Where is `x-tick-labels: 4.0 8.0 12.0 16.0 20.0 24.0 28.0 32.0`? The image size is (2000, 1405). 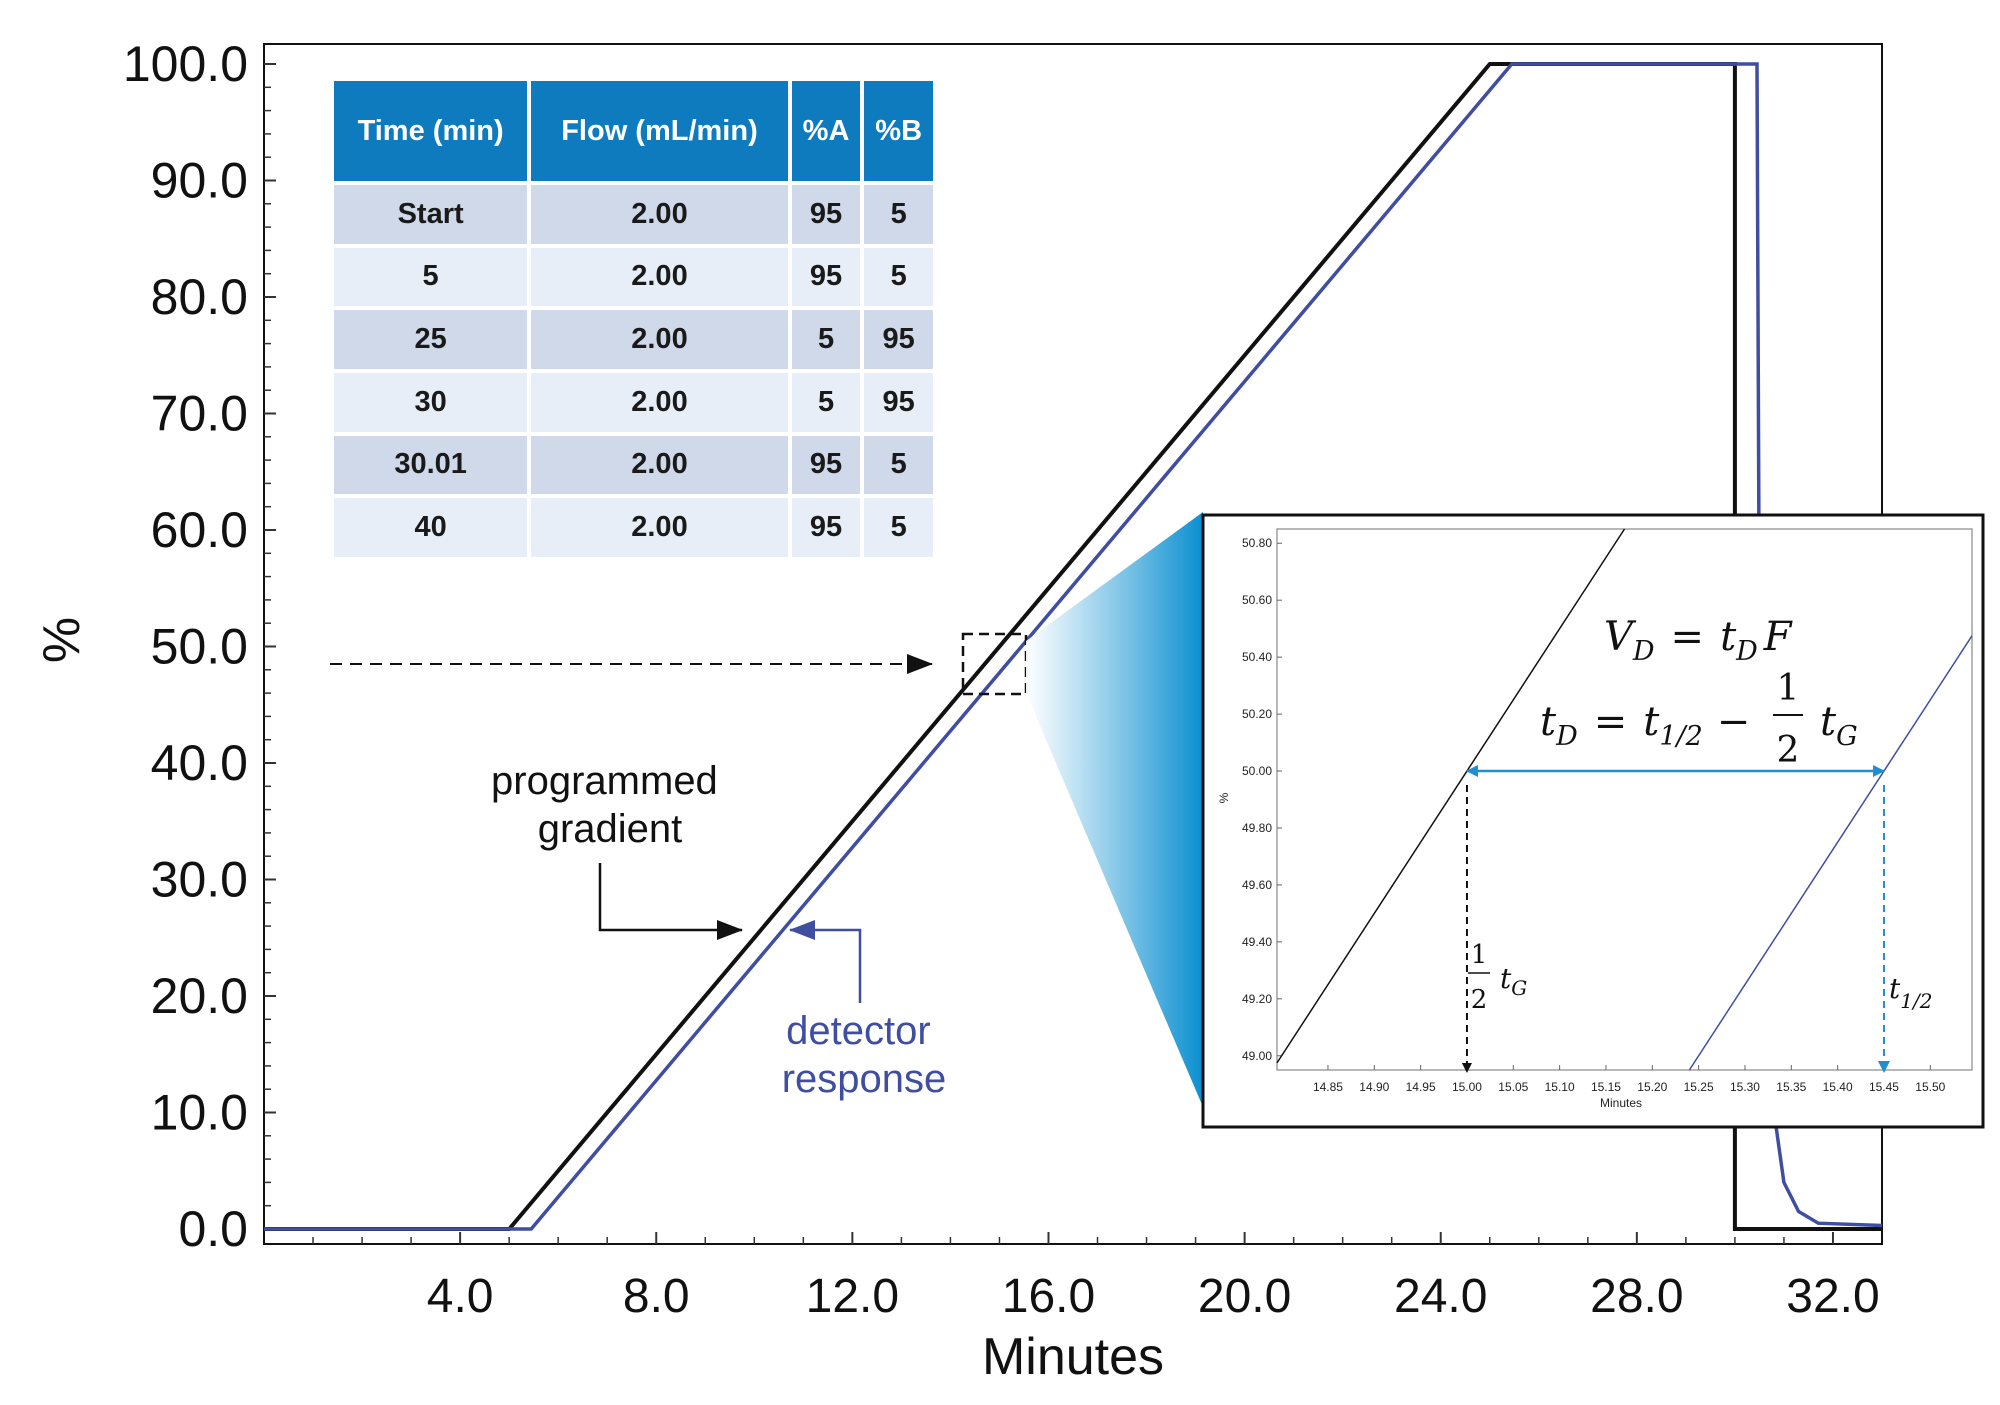
x-tick-labels: 4.0 8.0 12.0 16.0 20.0 24.0 28.0 32.0 is located at coordinates (1153, 1296).